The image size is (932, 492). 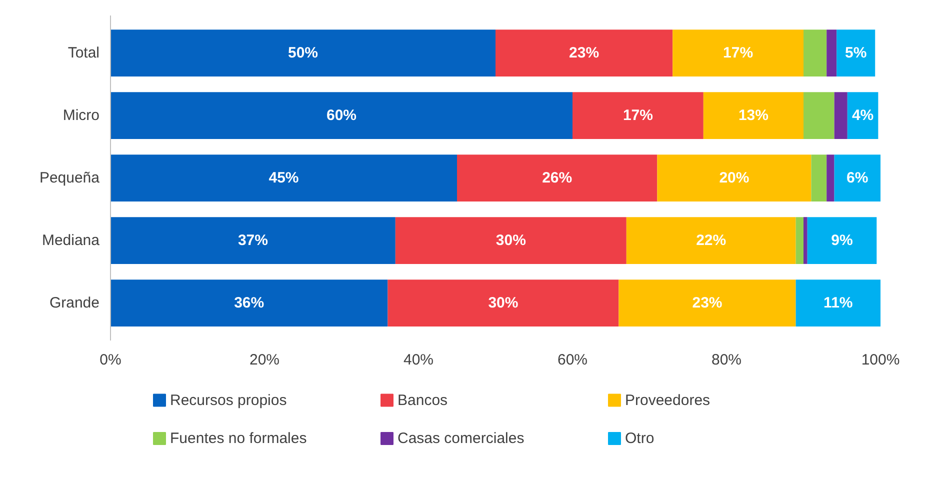 I want to click on data-label: 4%, so click(x=863, y=115).